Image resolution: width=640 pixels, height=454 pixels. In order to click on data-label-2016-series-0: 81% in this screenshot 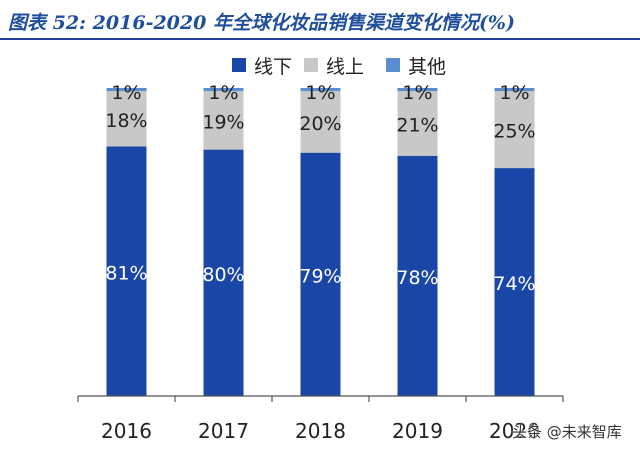, I will do `click(126, 273)`.